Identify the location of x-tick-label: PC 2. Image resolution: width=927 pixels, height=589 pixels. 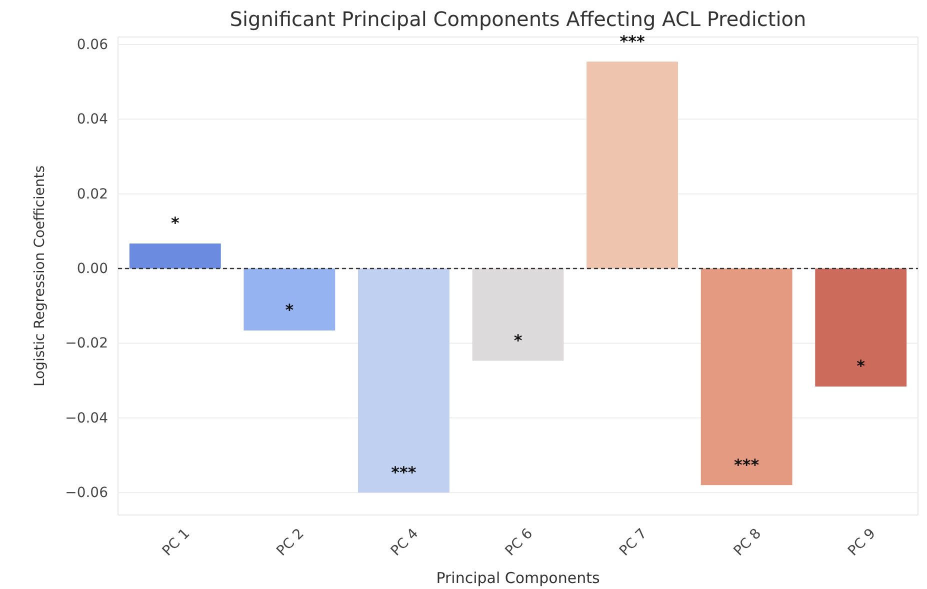
(291, 543).